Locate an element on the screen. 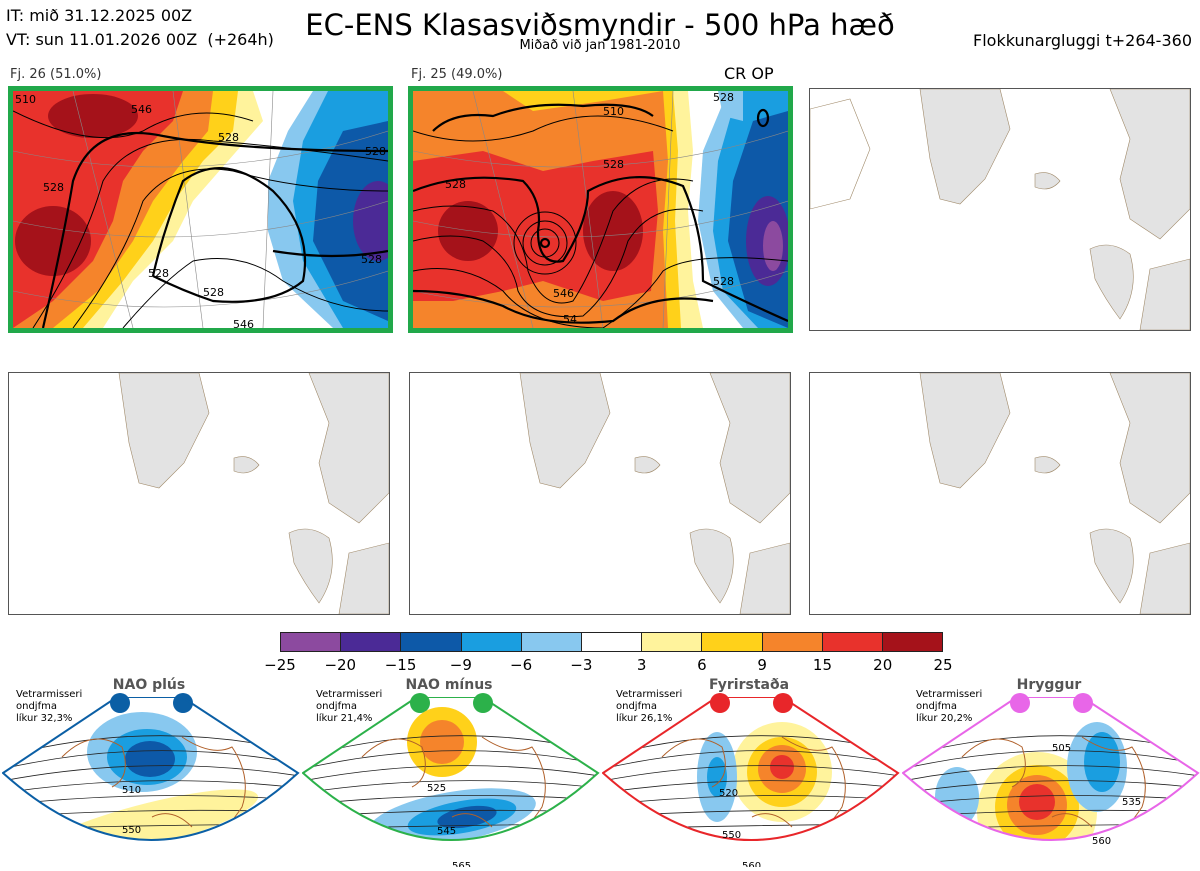  cluster-1-anomaly-map: 510 546 528 528 528 528 528 528 546 is located at coordinates (200, 209).